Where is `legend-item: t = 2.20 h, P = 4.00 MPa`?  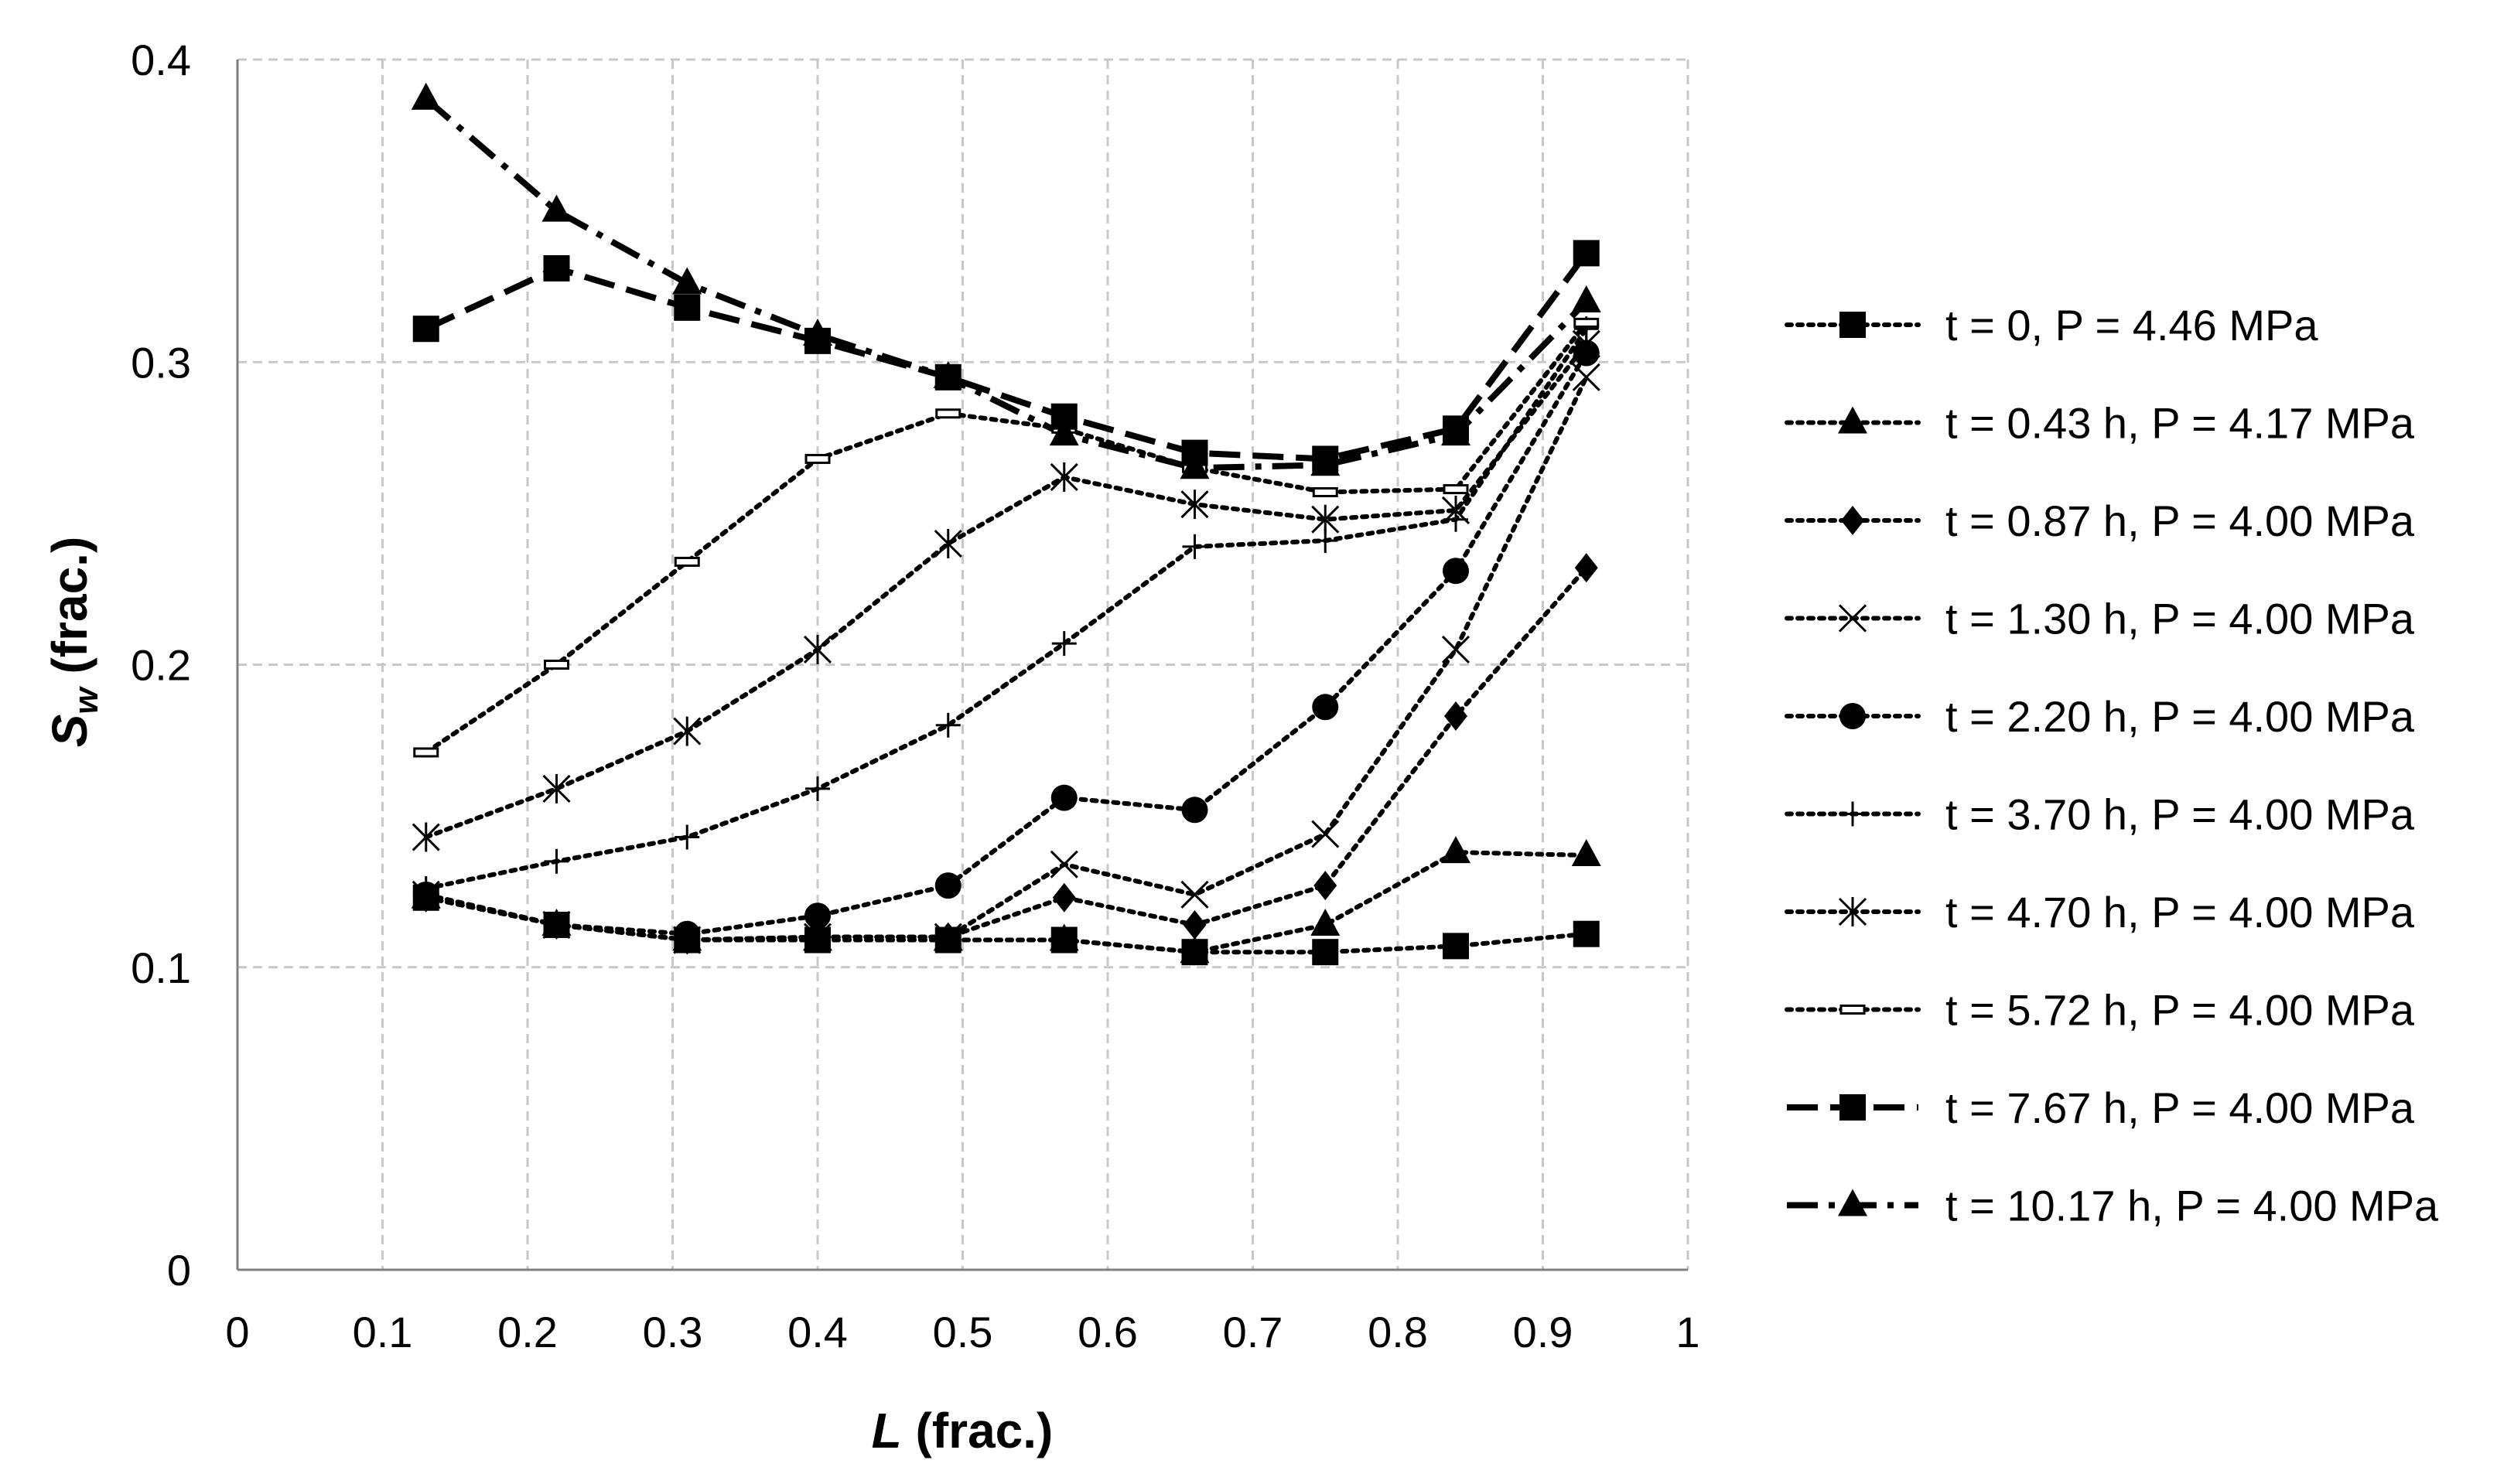 legend-item: t = 2.20 h, P = 4.00 MPa is located at coordinates (2100, 716).